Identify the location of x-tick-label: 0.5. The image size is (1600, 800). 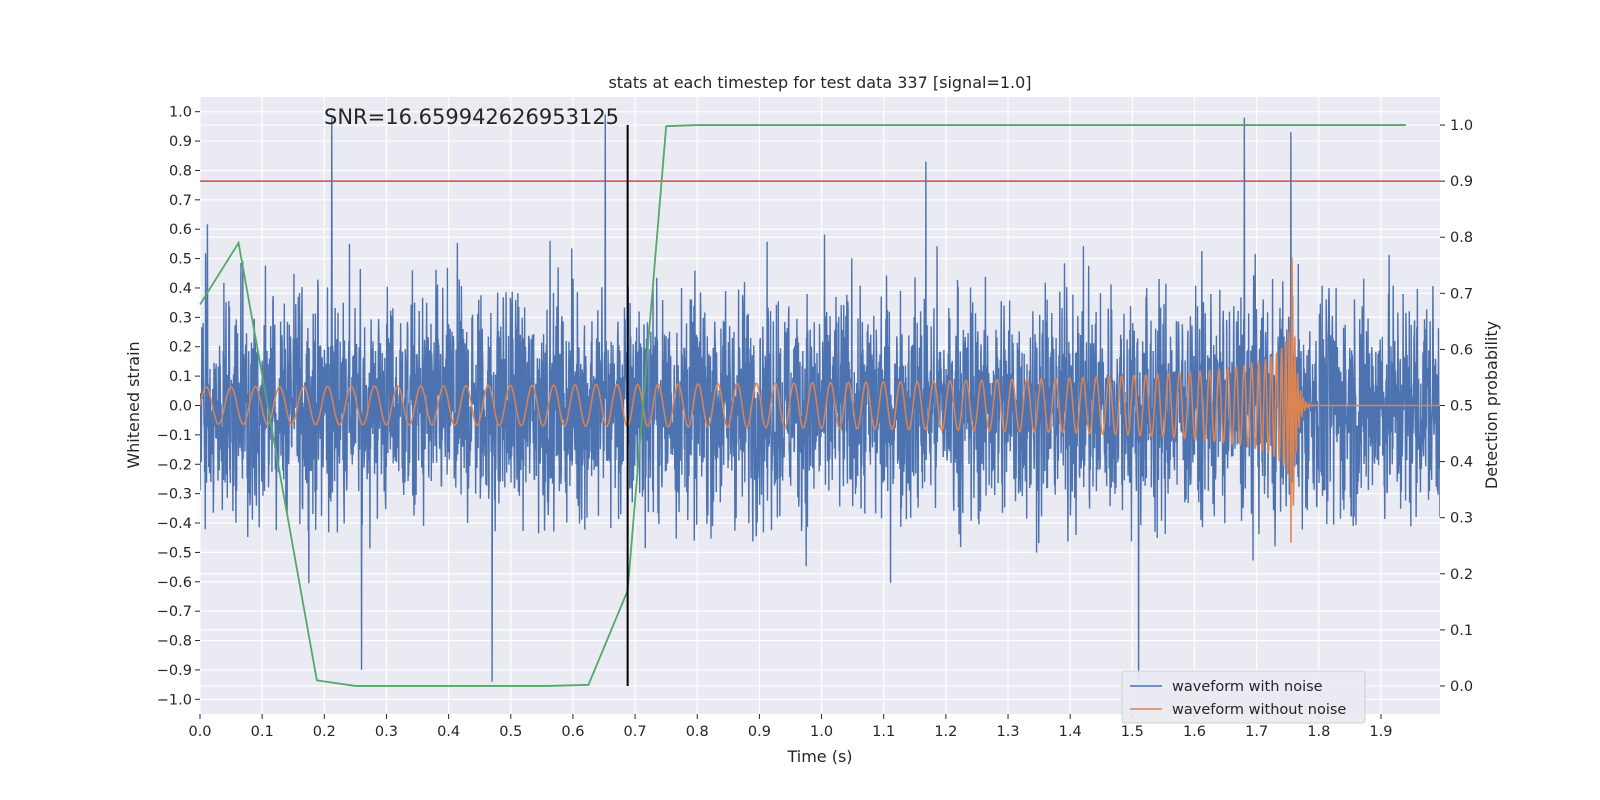
(510, 732).